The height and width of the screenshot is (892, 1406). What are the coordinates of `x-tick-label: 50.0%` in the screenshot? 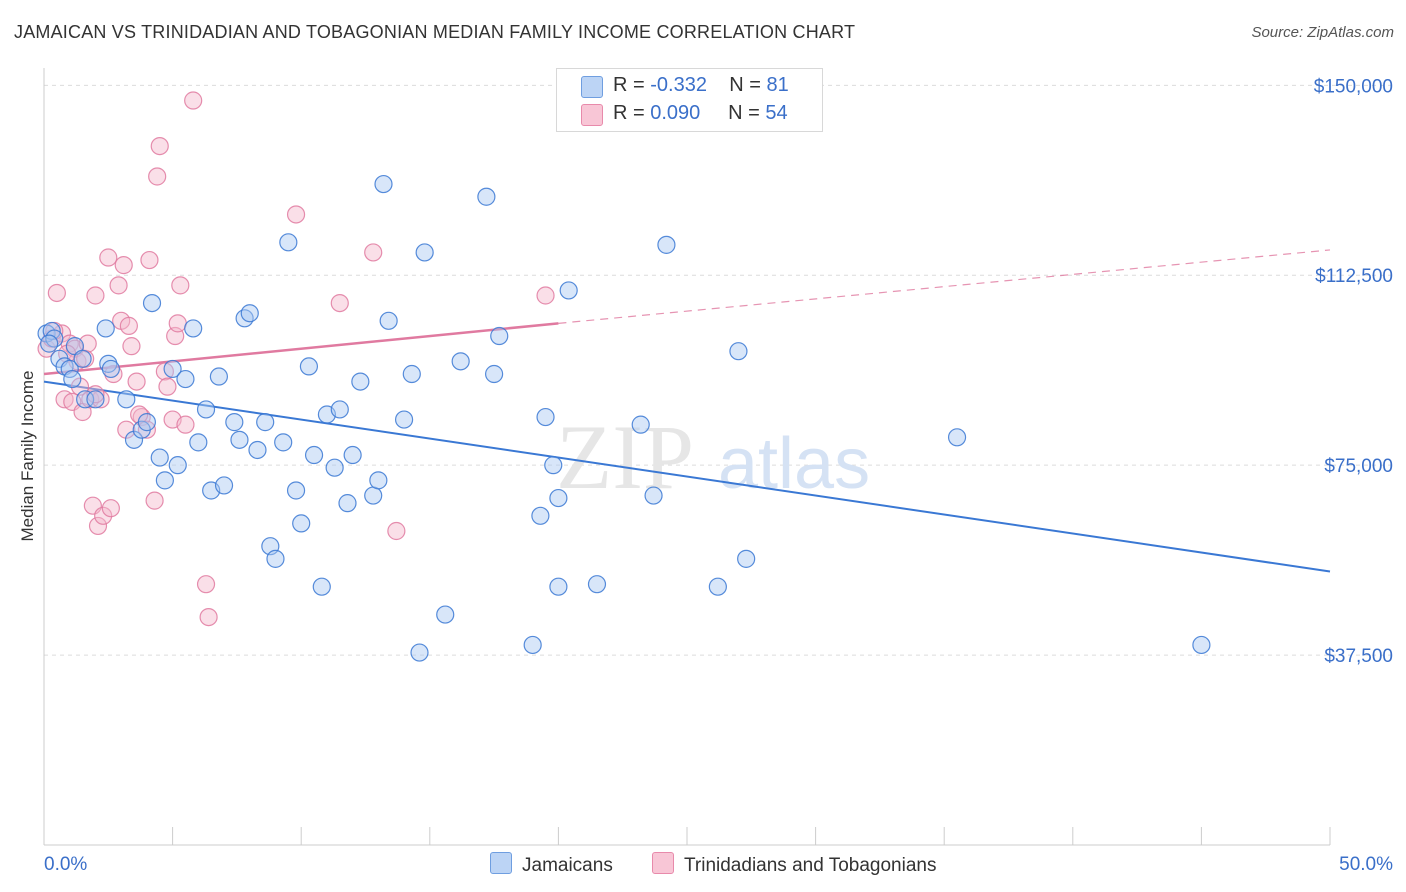 It's located at (1366, 864).